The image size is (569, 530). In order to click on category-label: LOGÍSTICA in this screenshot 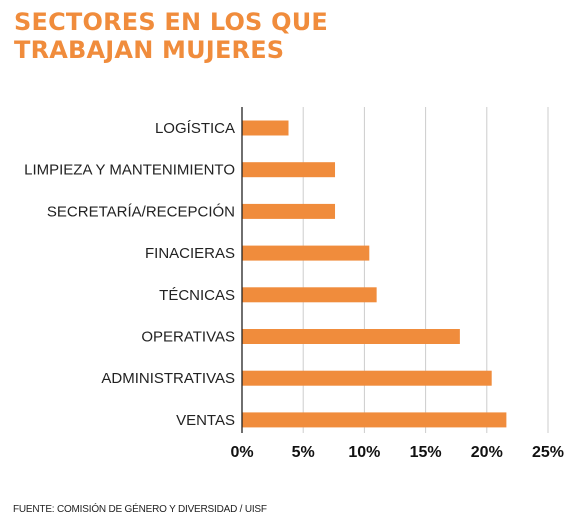, I will do `click(195, 128)`.